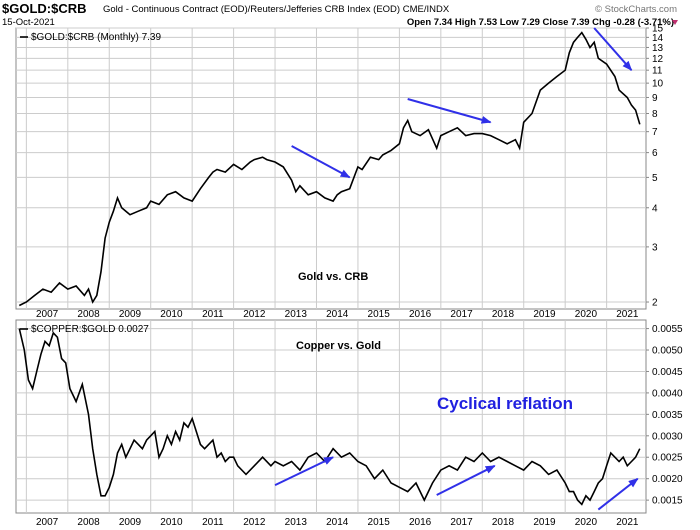 The height and width of the screenshot is (530, 700). What do you see at coordinates (28, 22) in the screenshot?
I see `chart-date: 15-Oct-2021` at bounding box center [28, 22].